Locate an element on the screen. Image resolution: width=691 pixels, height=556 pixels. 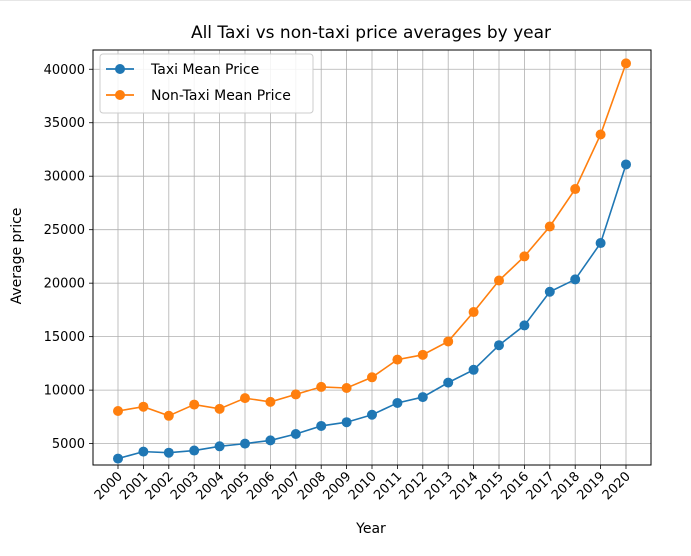
x-tick-label: 2019 is located at coordinates (591, 486).